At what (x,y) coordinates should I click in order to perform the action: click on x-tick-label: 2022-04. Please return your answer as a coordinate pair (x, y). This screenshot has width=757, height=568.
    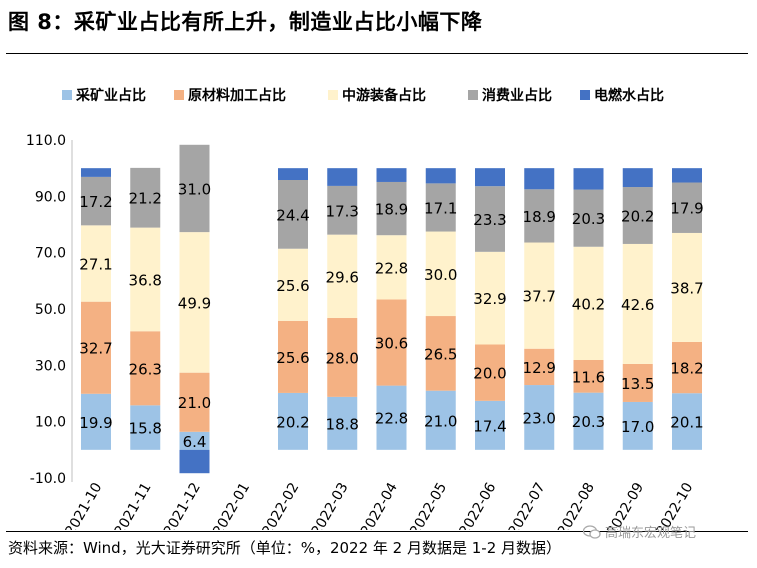
    Looking at the image, I should click on (379, 505).